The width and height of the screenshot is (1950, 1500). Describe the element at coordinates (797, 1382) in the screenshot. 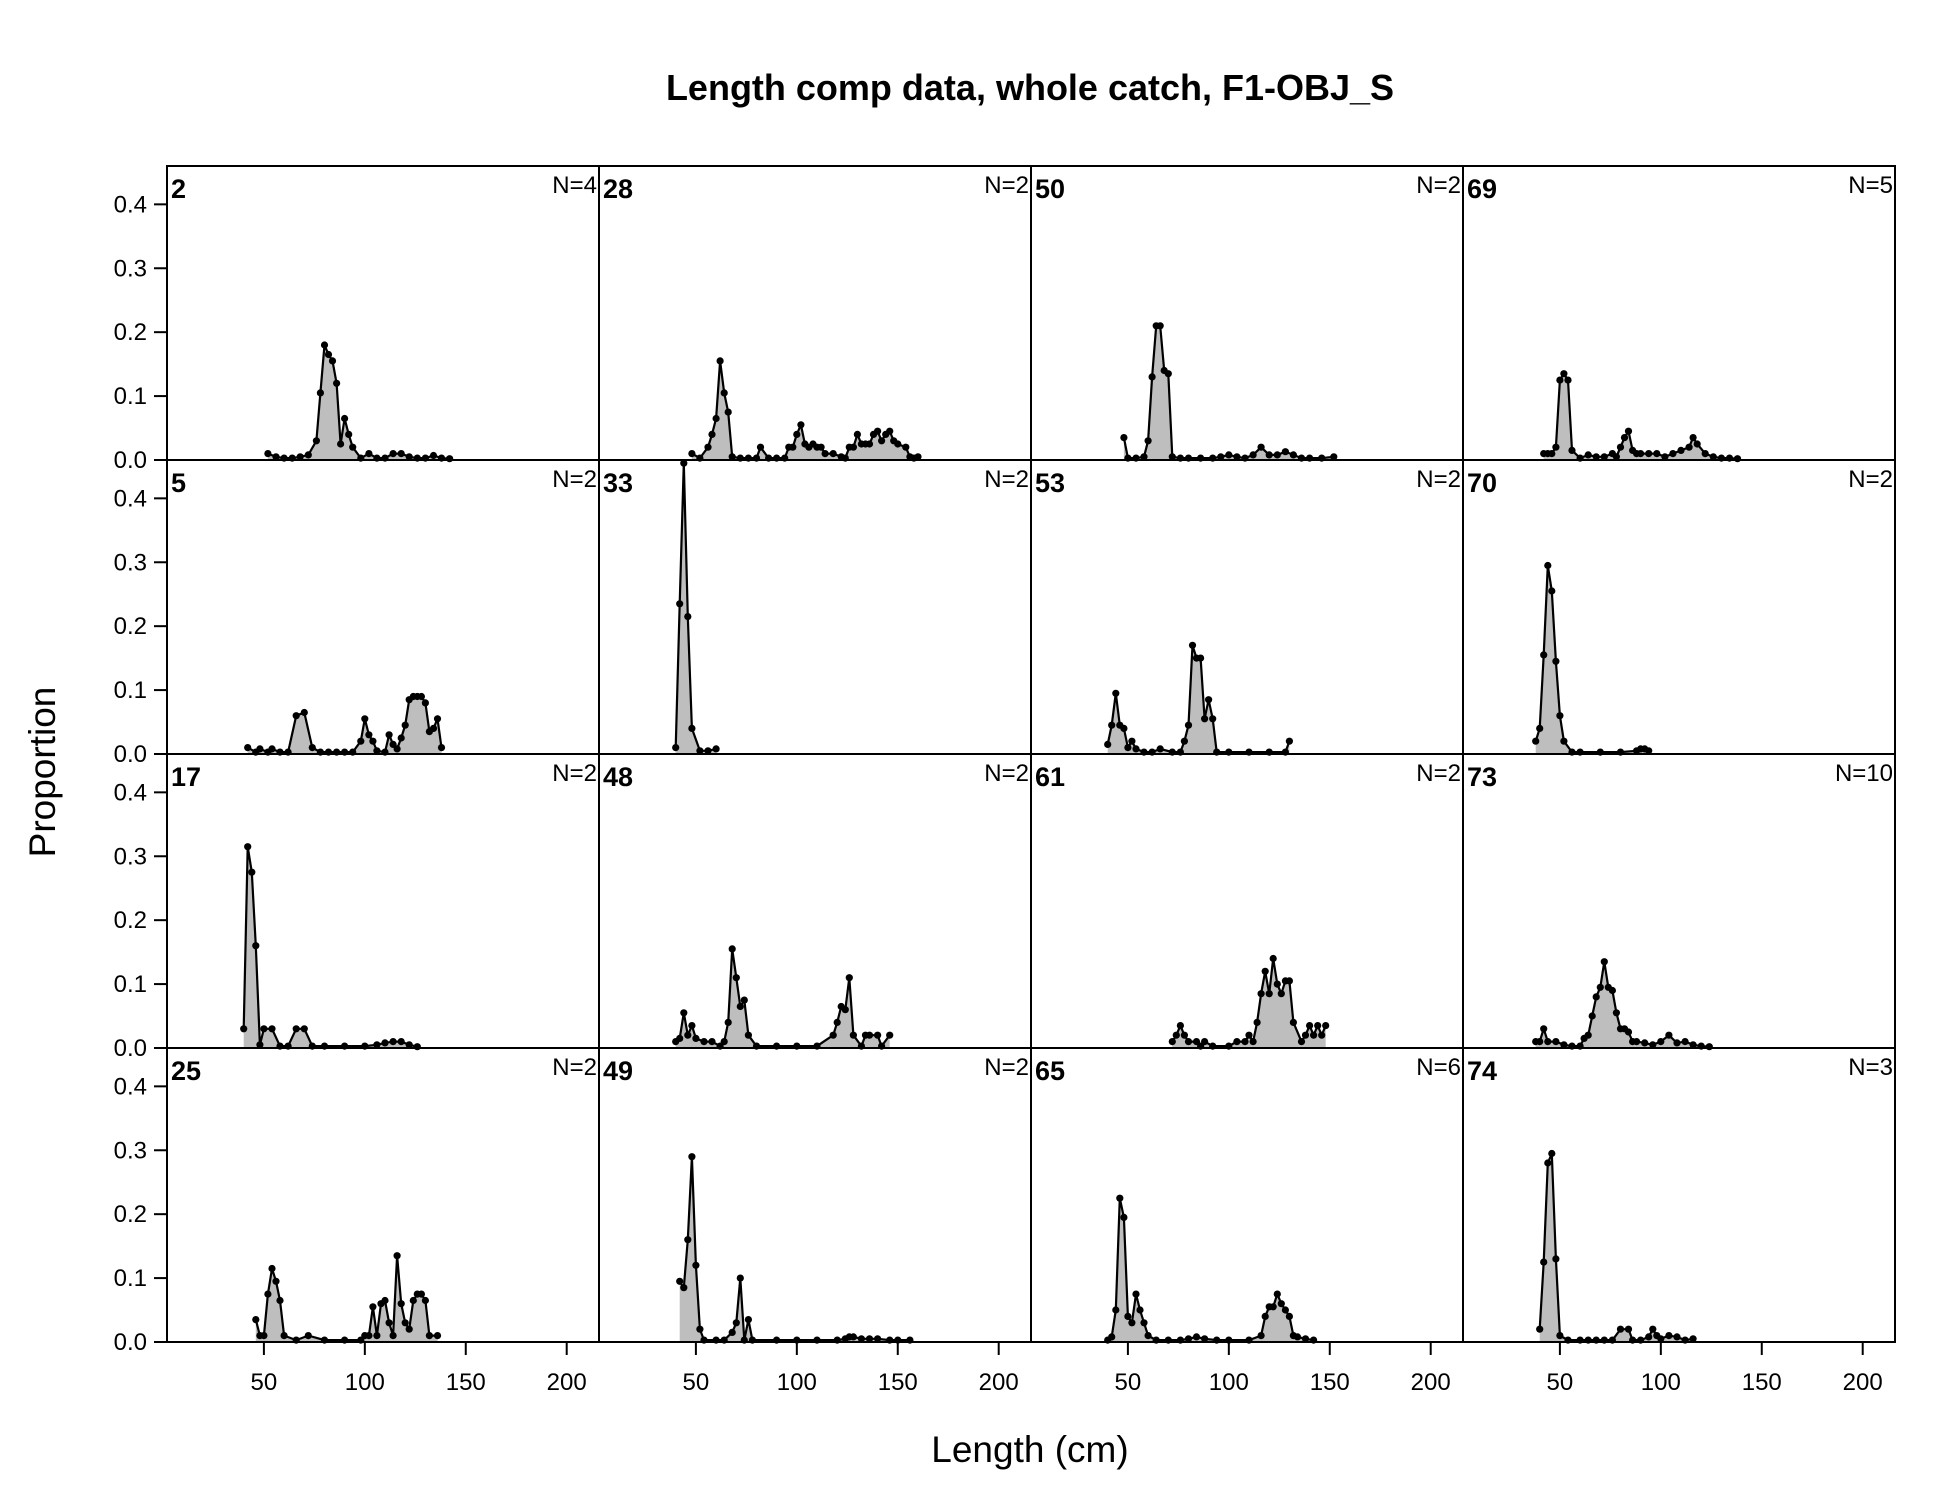

I see `x-tick-label: 100` at that location.